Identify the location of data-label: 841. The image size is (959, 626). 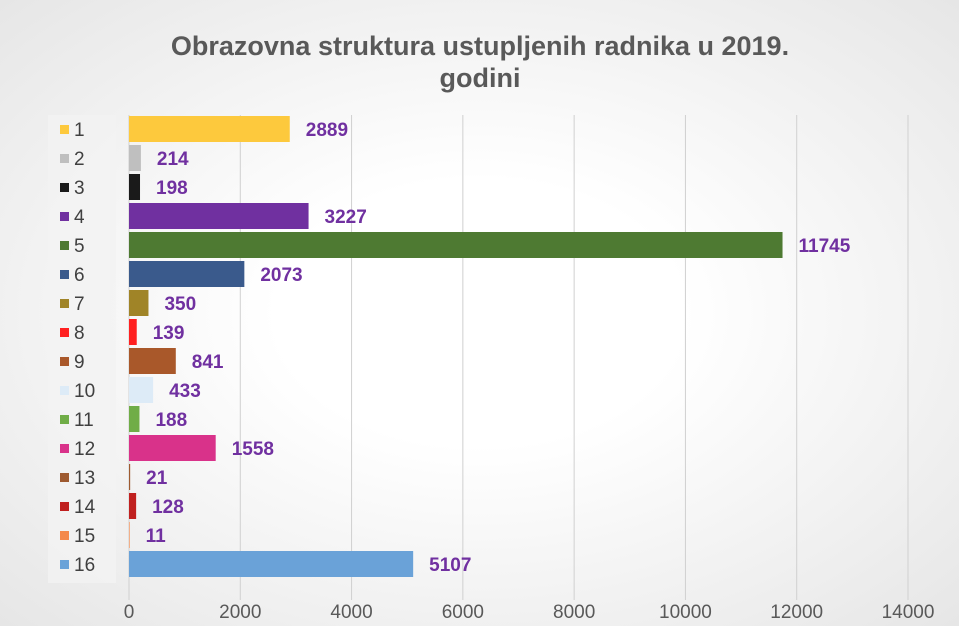
(208, 362).